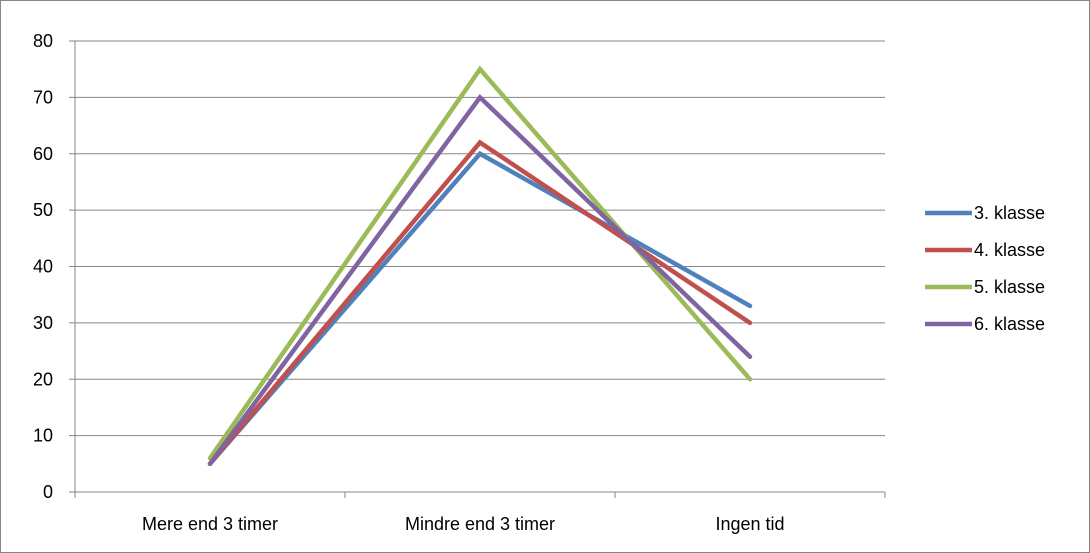 Image resolution: width=1090 pixels, height=553 pixels. Describe the element at coordinates (210, 524) in the screenshot. I see `x-tick-label: Mere end 3 timer` at that location.